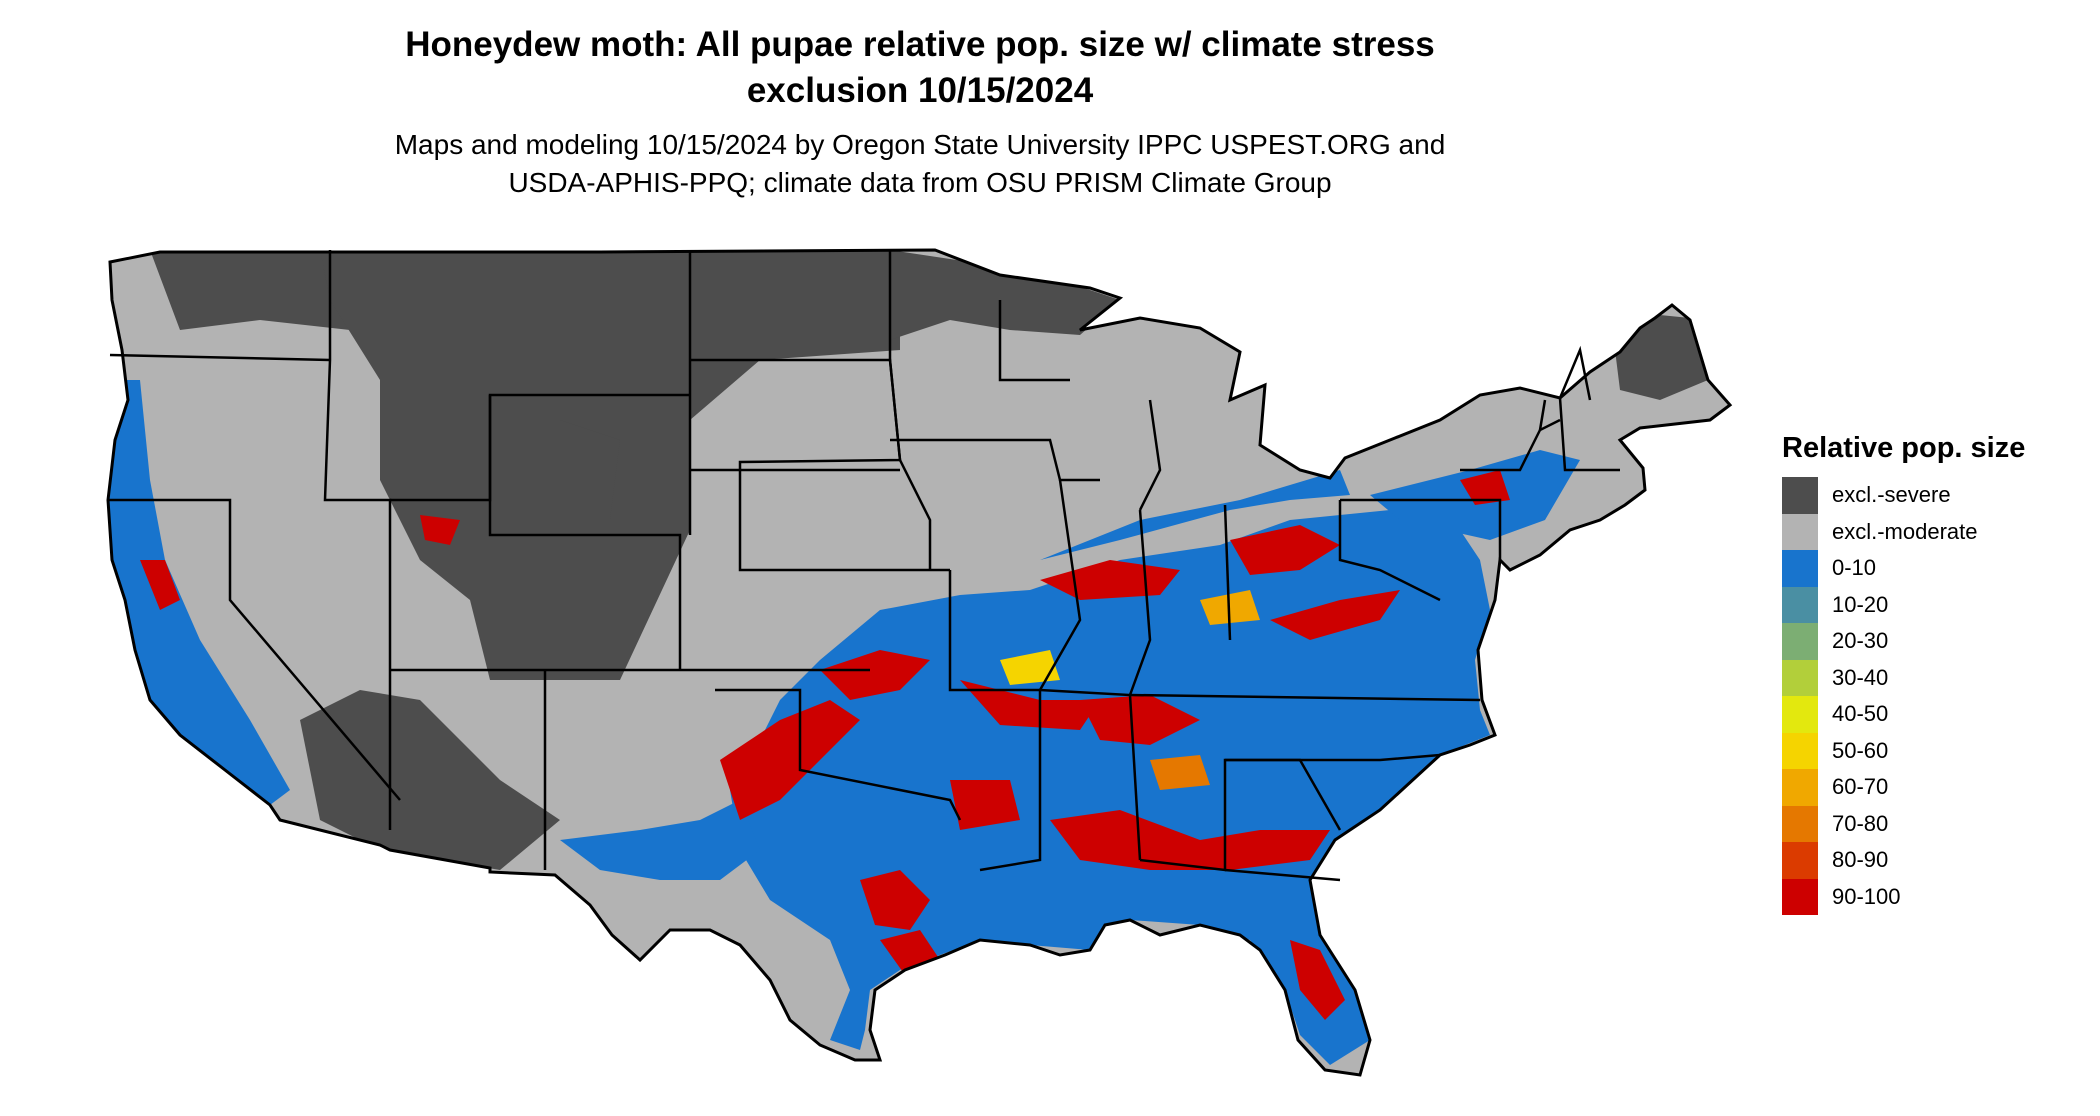 The width and height of the screenshot is (2100, 1116). What do you see at coordinates (1860, 604) in the screenshot?
I see `legend-label: 10-20` at bounding box center [1860, 604].